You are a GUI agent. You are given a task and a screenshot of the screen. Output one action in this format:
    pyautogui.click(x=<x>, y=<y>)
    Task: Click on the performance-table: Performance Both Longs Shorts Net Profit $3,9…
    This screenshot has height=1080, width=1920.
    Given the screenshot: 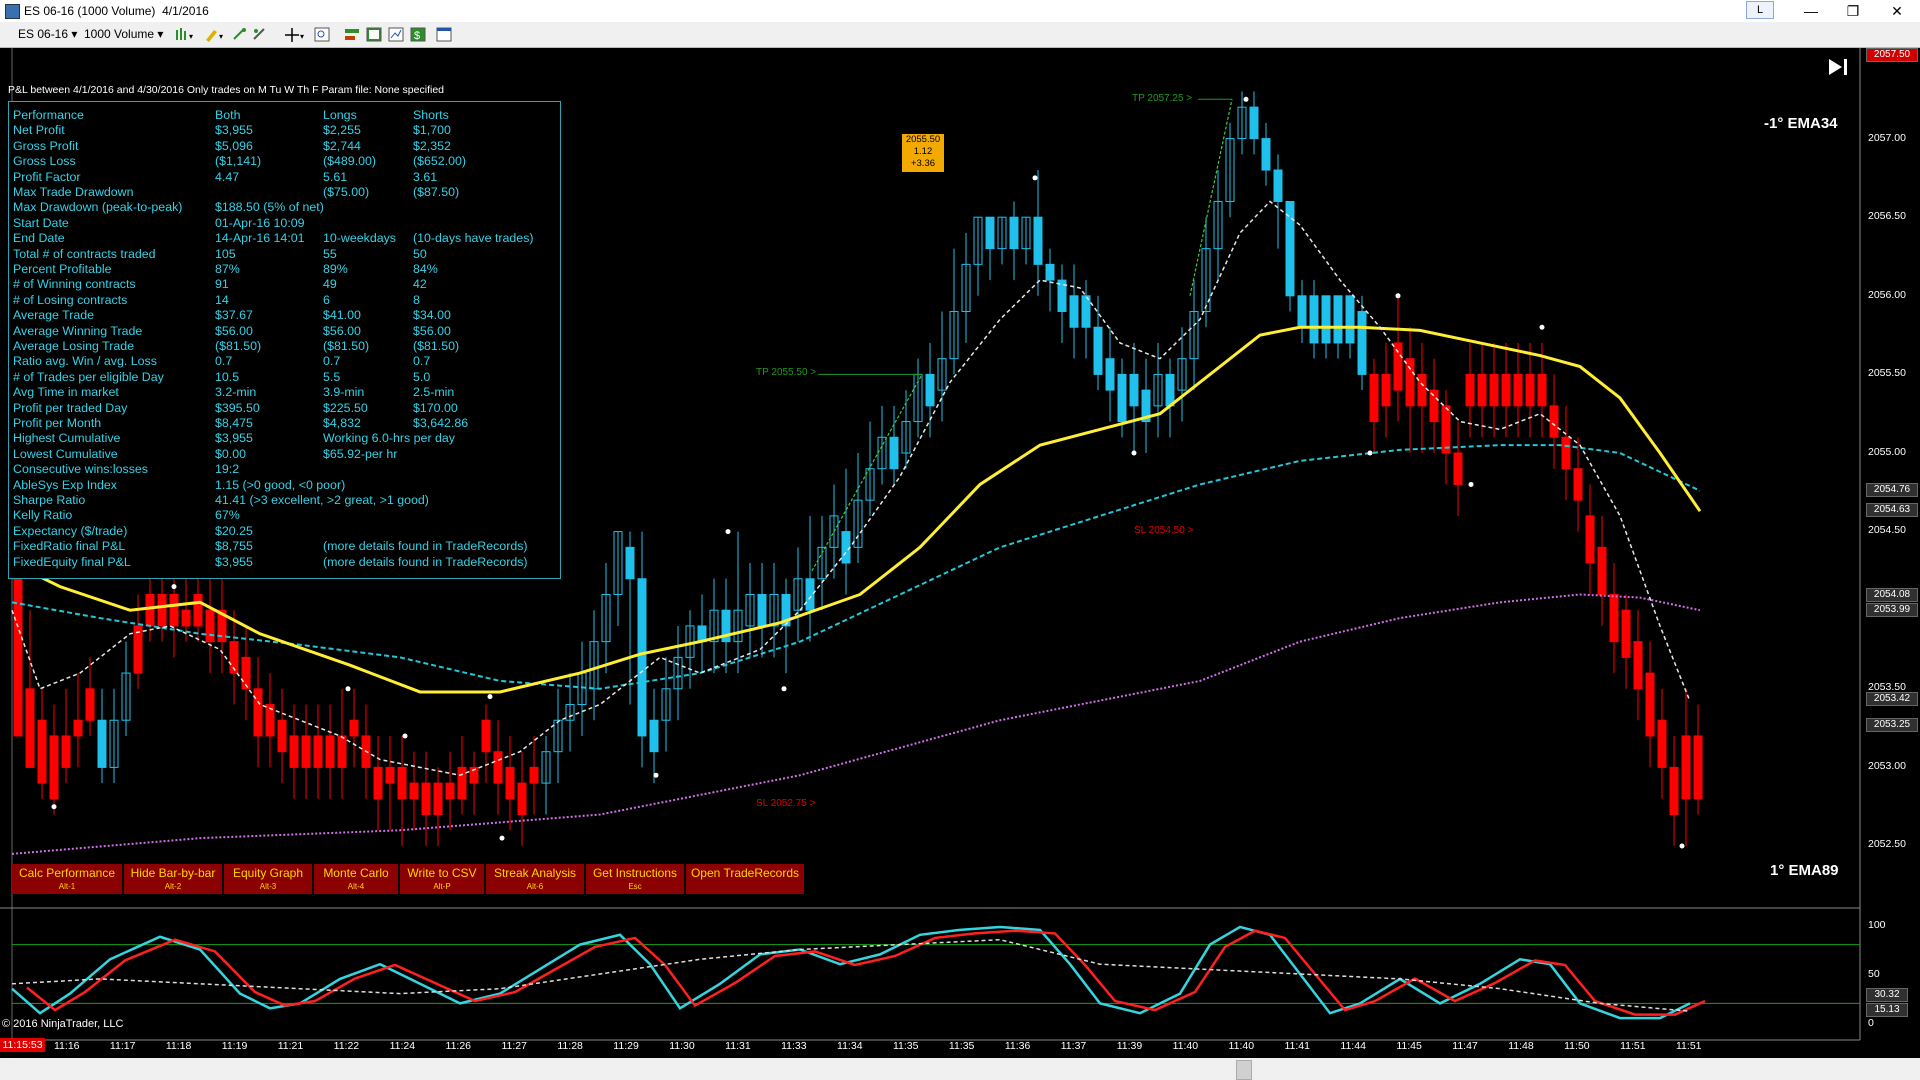 What is the action you would take?
    pyautogui.click(x=284, y=340)
    